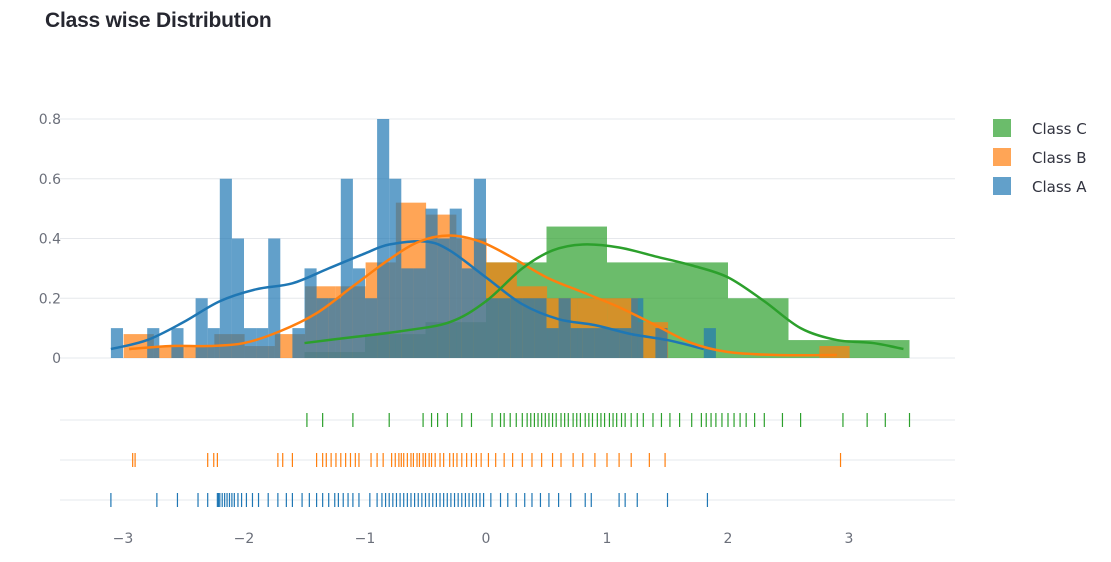 The image size is (1111, 562). What do you see at coordinates (123, 539) in the screenshot?
I see `x-tick-label: −3` at bounding box center [123, 539].